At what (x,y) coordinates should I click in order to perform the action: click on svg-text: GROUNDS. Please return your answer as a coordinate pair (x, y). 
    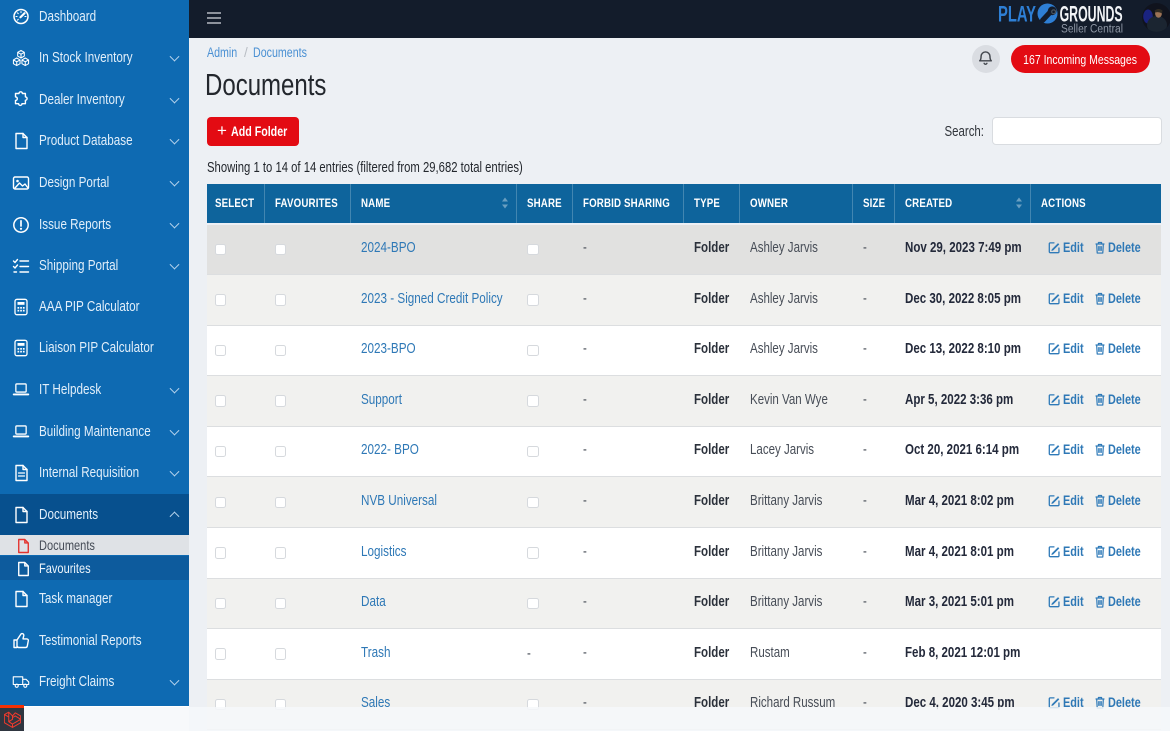
    Looking at the image, I should click on (1091, 14).